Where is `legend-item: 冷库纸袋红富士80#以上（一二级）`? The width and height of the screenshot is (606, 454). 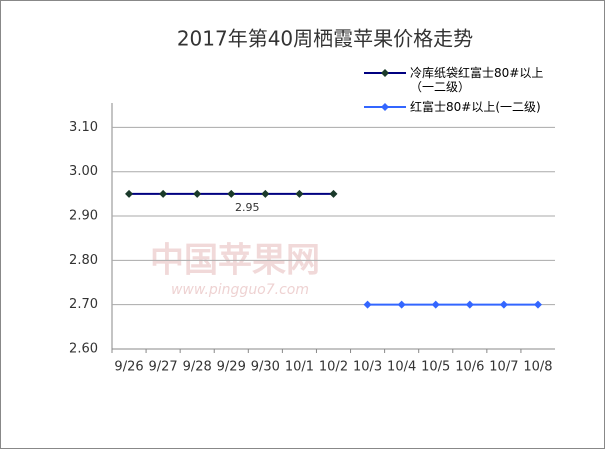 legend-item: 冷库纸袋红富士80#以上（一二级） is located at coordinates (462, 80).